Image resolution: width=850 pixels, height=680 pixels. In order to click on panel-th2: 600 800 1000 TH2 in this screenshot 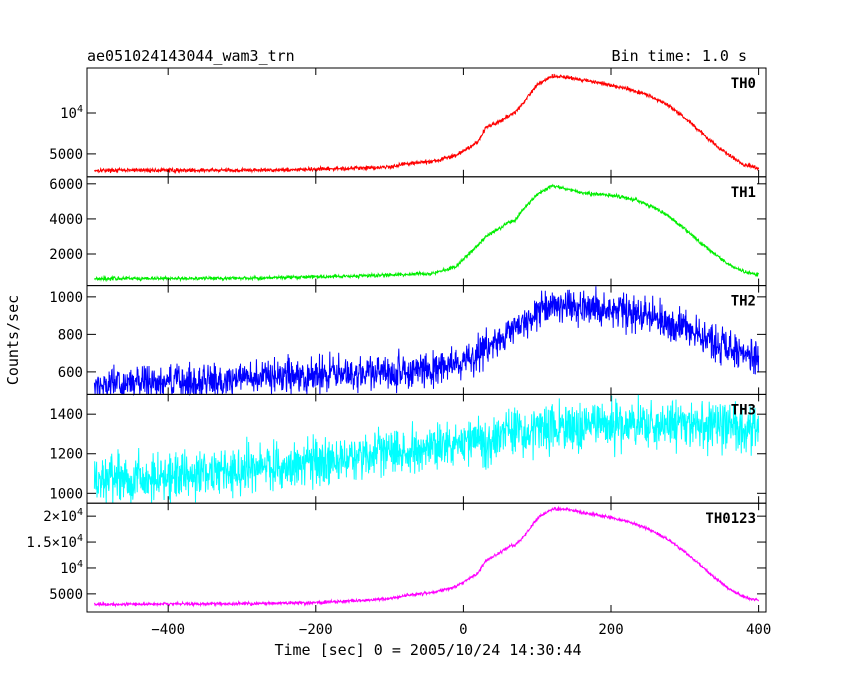, I will do `click(408, 341)`.